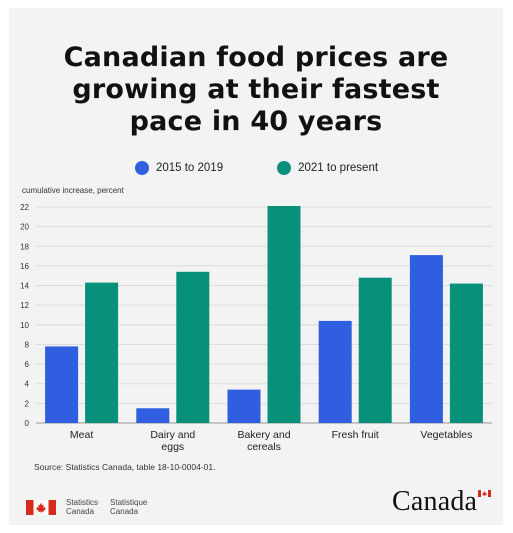  Describe the element at coordinates (338, 168) in the screenshot. I see `legend-label-2021-present: 2021 to present` at that location.